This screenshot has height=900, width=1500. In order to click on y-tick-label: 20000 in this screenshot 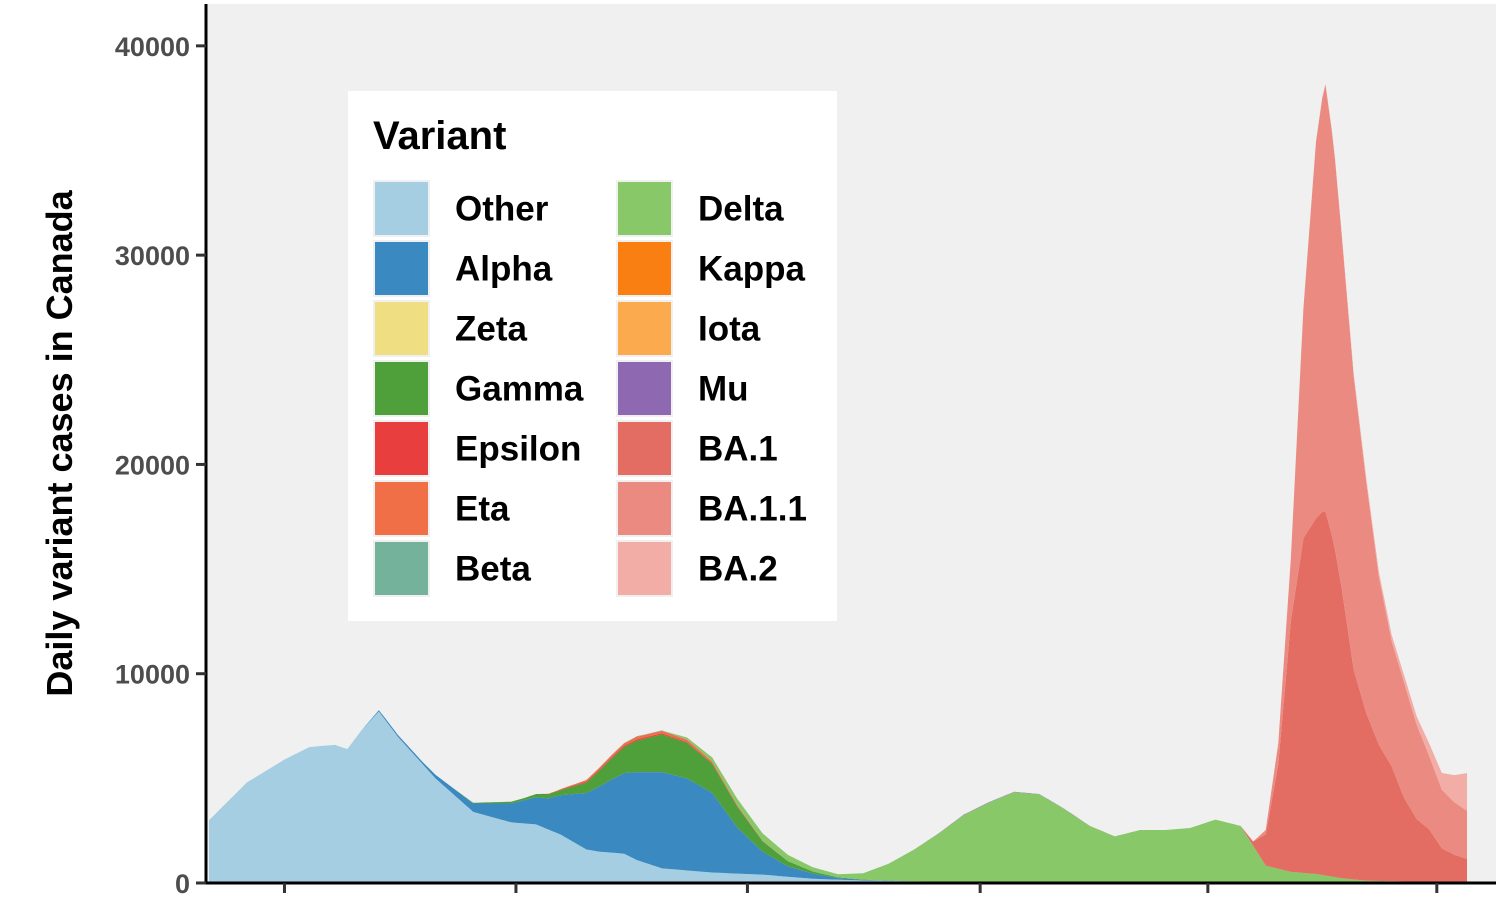, I will do `click(152, 465)`.